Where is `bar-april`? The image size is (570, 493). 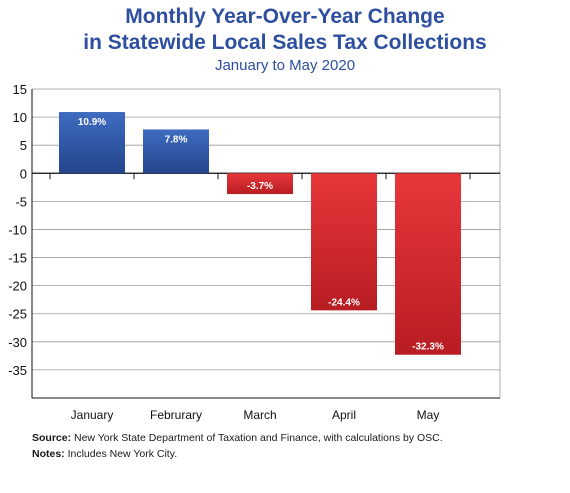
bar-april is located at coordinates (344, 242).